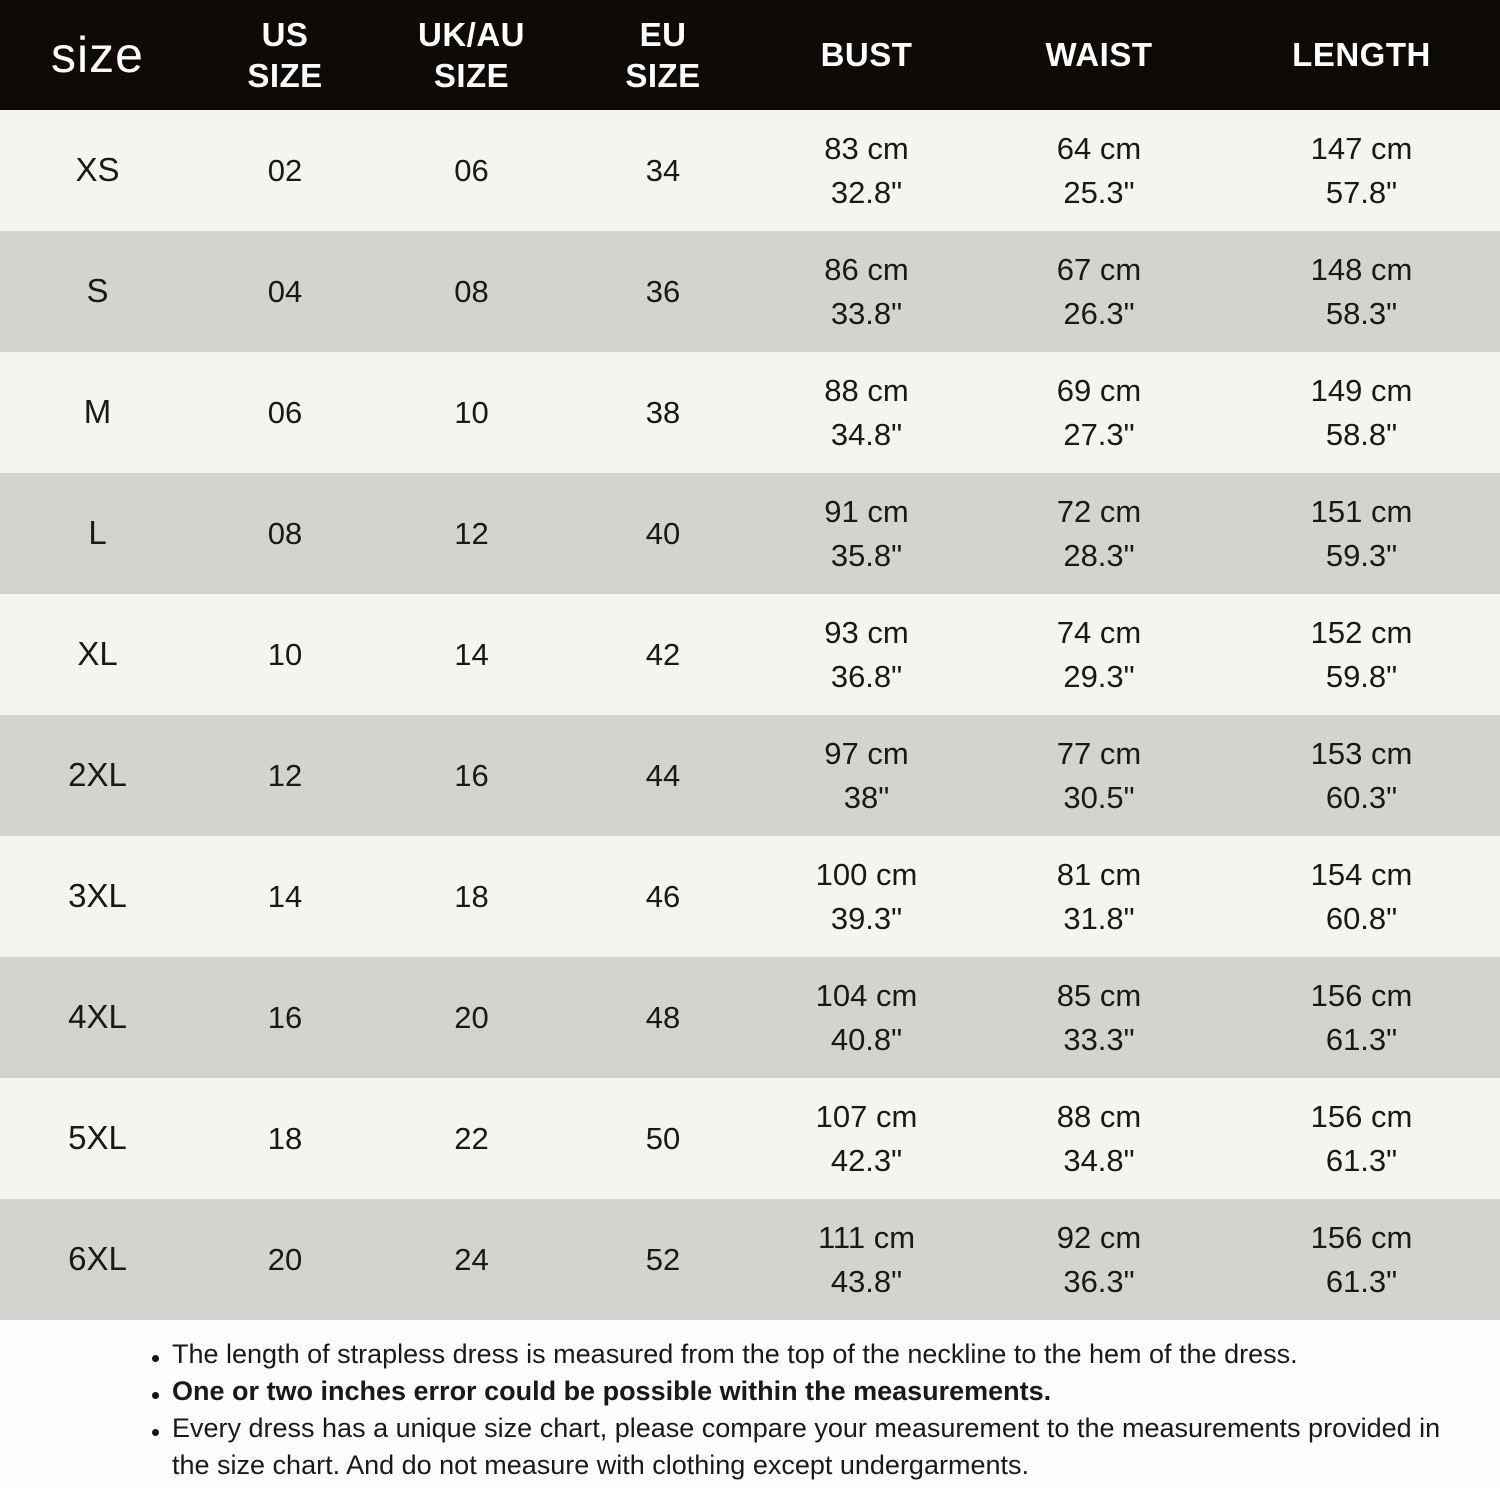 Image resolution: width=1500 pixels, height=1488 pixels. Describe the element at coordinates (97, 1017) in the screenshot. I see `cell-size-label: 4XL` at that location.